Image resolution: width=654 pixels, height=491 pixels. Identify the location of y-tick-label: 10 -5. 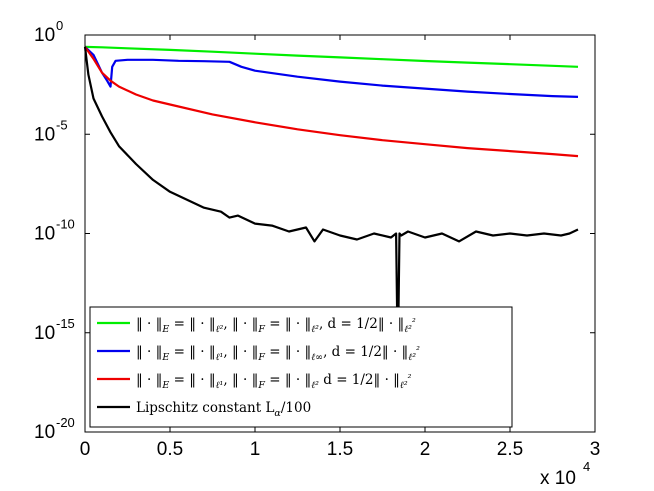
(51, 131).